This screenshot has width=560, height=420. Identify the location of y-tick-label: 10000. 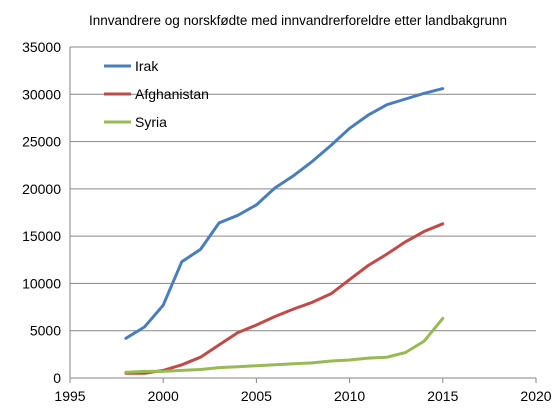
(41, 283).